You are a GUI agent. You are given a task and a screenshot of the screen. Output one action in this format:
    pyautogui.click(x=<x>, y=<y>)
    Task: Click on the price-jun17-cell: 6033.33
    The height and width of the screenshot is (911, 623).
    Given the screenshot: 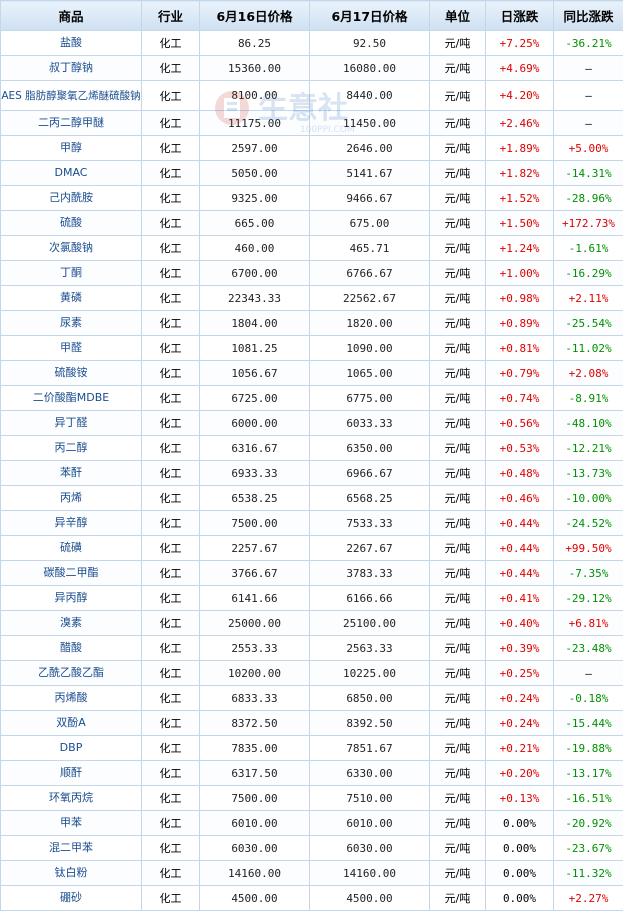 What is the action you would take?
    pyautogui.click(x=370, y=423)
    